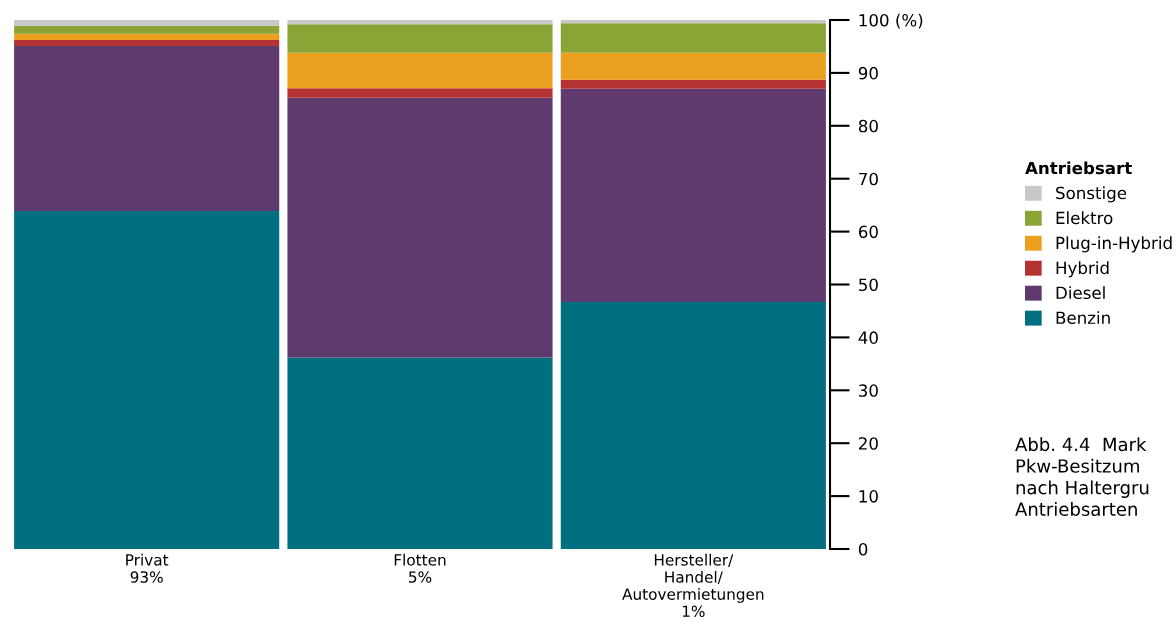  What do you see at coordinates (868, 285) in the screenshot?
I see `y-tick-label: 50` at bounding box center [868, 285].